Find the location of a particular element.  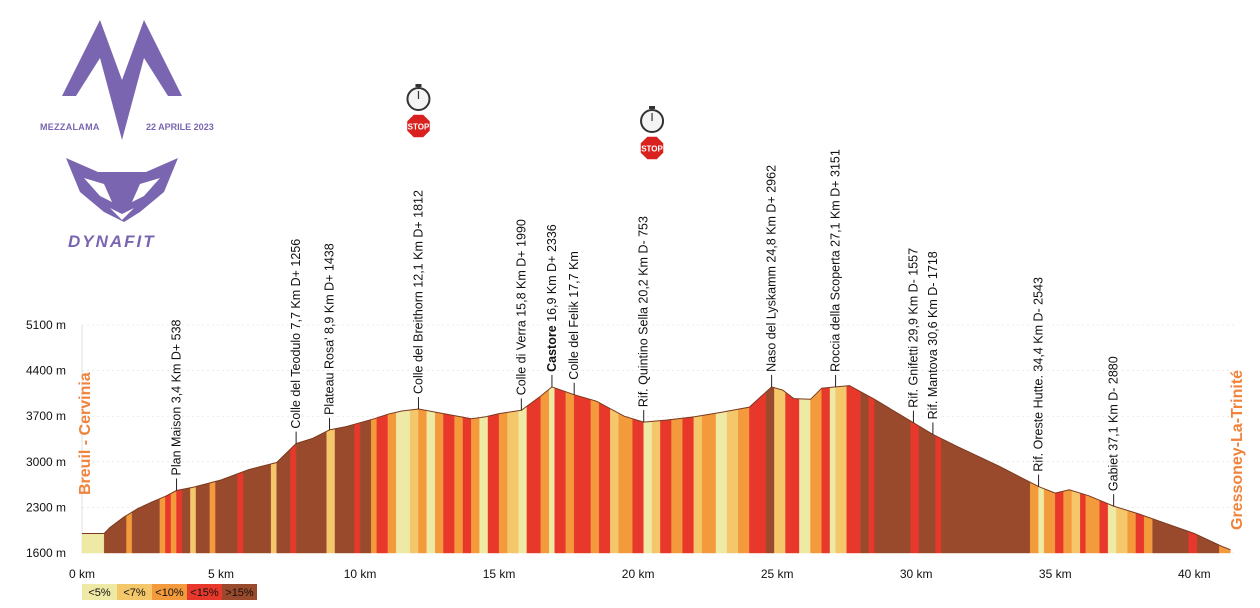

start-label: Breuil - Cervinia is located at coordinates (85, 433).